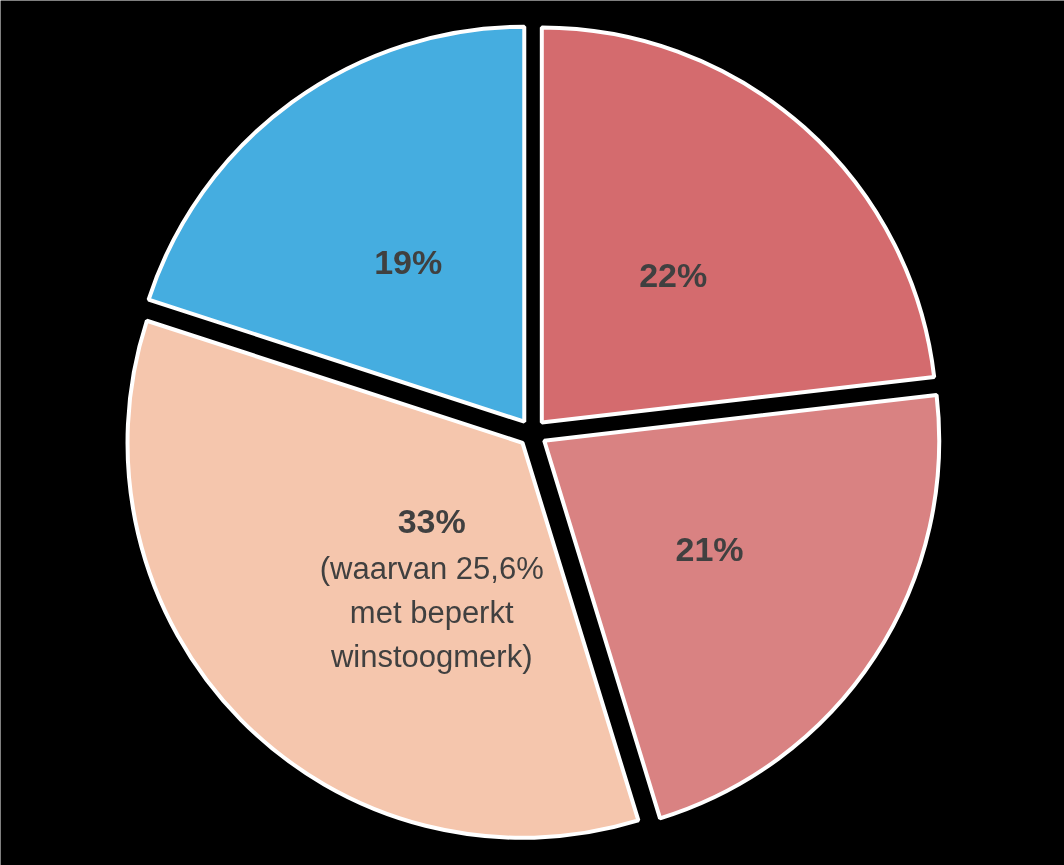 This screenshot has height=865, width=1064. What do you see at coordinates (431, 521) in the screenshot?
I see `data-label: 33%` at bounding box center [431, 521].